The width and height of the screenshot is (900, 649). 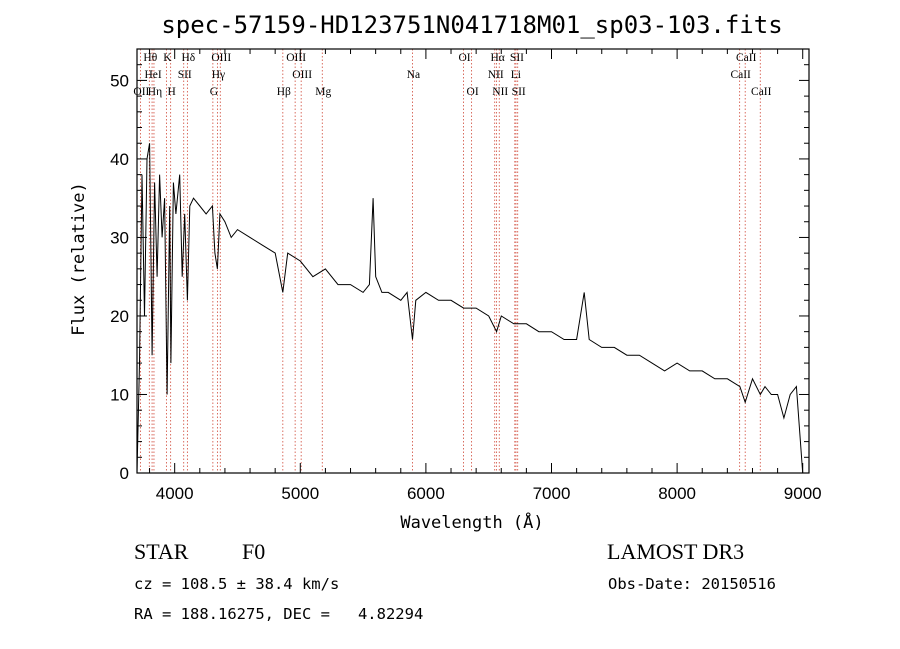 What do you see at coordinates (500, 92) in the screenshot?
I see `line-label-20: NII` at bounding box center [500, 92].